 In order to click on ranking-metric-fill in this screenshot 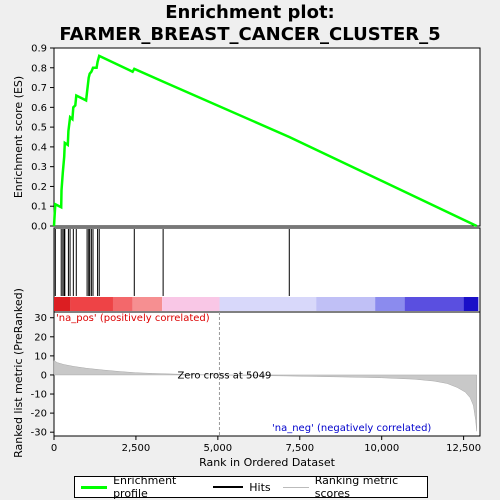, I will do `click(265, 396)`.